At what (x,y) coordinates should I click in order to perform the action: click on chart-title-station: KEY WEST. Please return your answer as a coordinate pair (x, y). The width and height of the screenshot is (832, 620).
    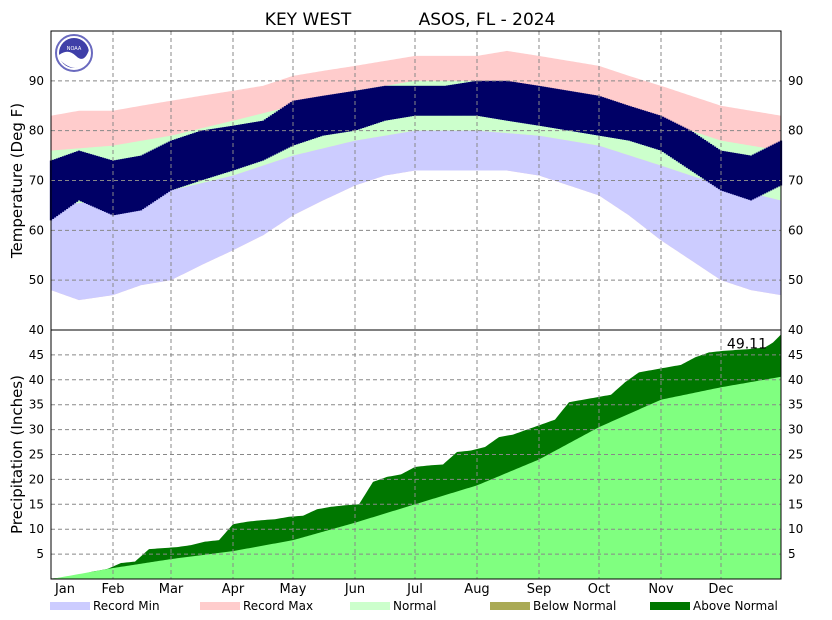
    Looking at the image, I should click on (308, 20).